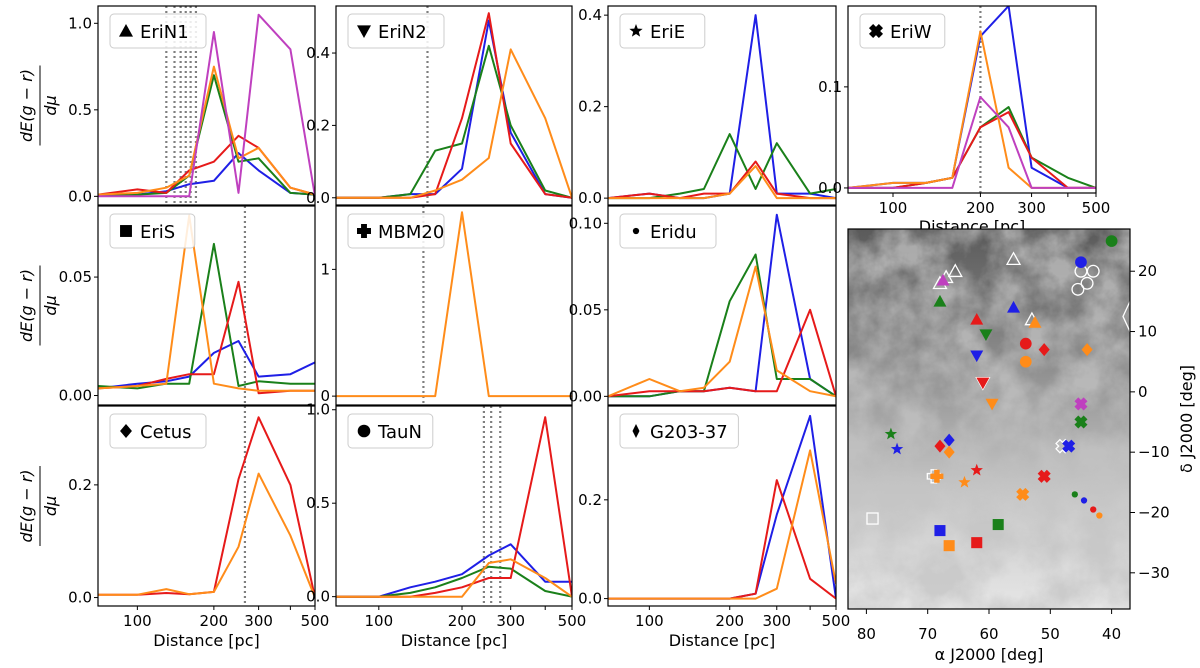 This screenshot has width=1200, height=668. Describe the element at coordinates (1154, 452) in the screenshot. I see `sky-y-tick-label: −10` at that location.